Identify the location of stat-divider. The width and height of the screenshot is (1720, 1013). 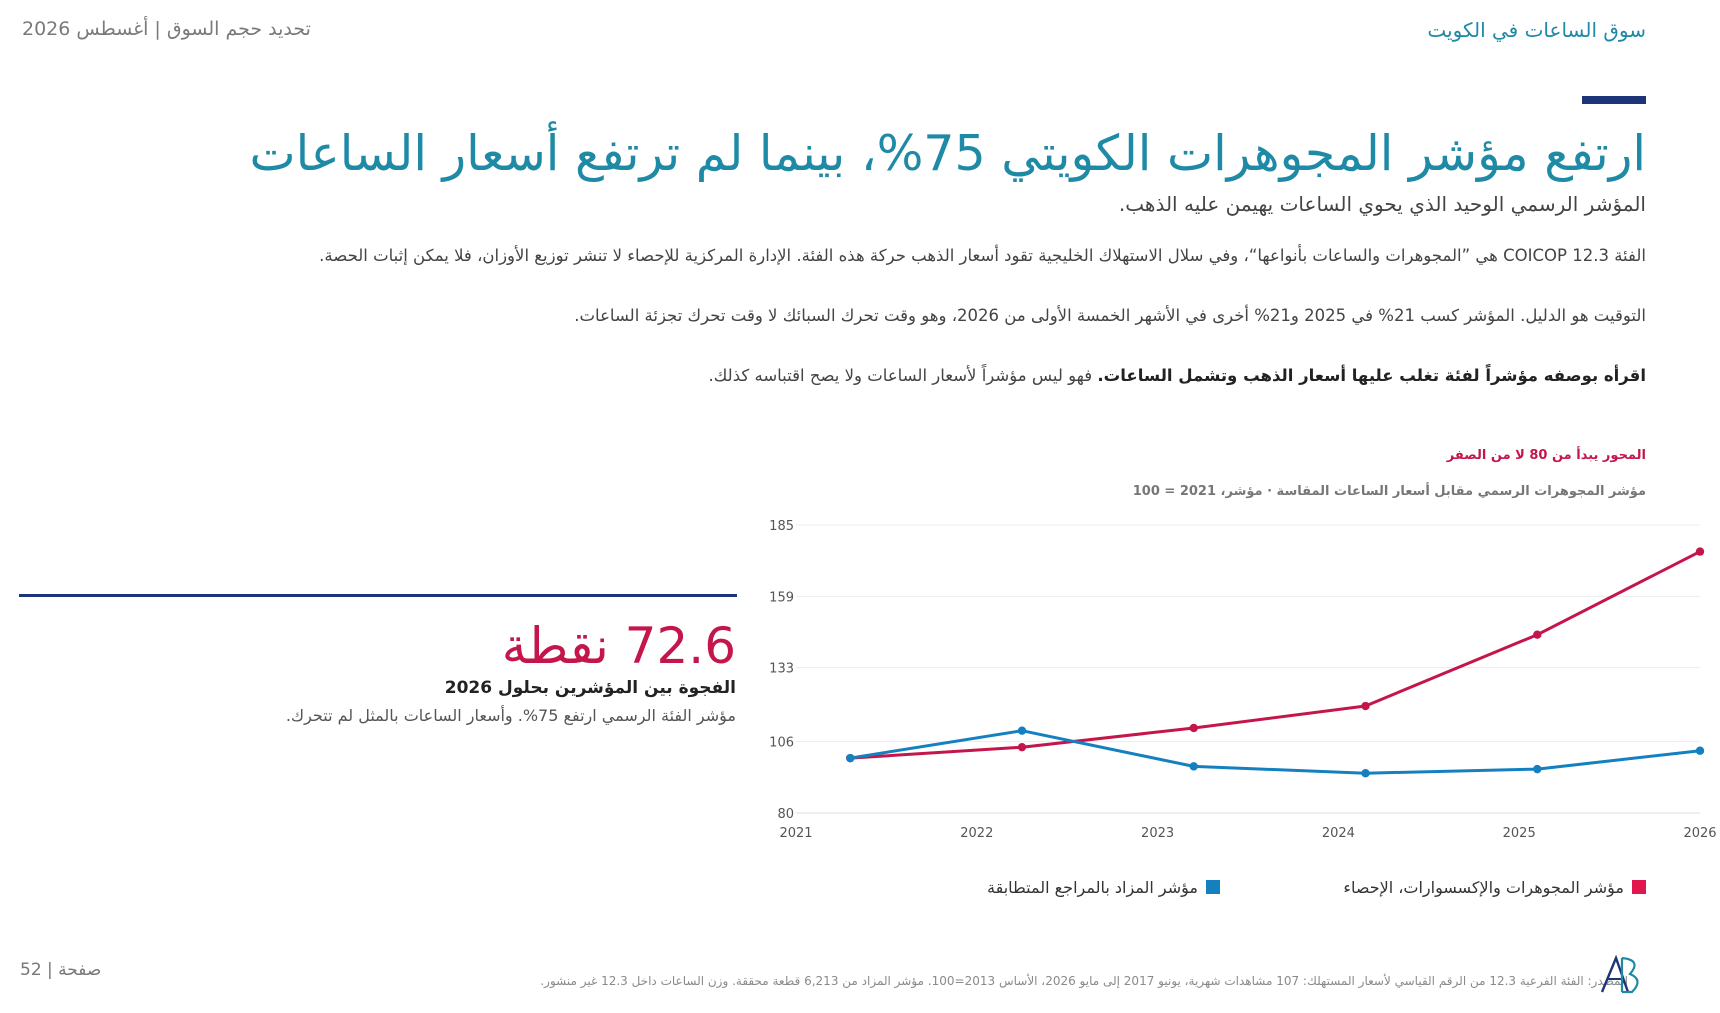
(378, 595).